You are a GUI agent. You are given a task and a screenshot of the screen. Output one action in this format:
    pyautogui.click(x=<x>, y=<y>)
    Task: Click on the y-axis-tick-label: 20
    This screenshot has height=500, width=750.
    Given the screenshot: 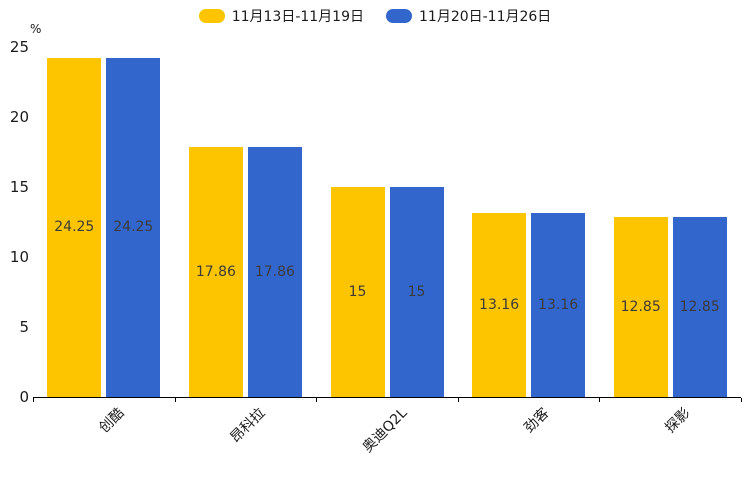 What is the action you would take?
    pyautogui.click(x=19, y=117)
    